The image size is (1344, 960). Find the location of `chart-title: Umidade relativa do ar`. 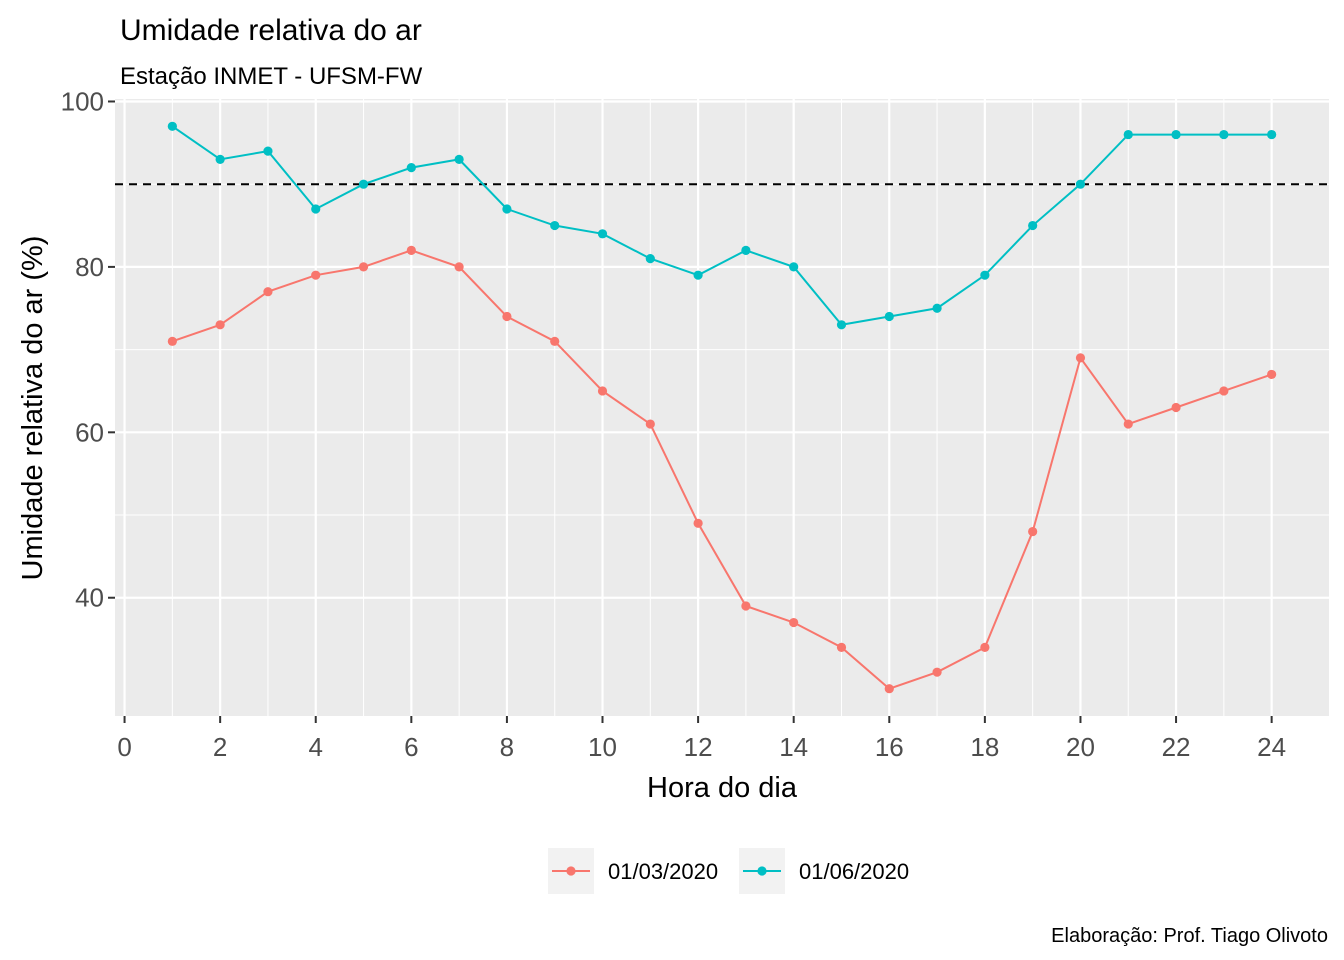

chart-title: Umidade relativa do ar is located at coordinates (271, 30).